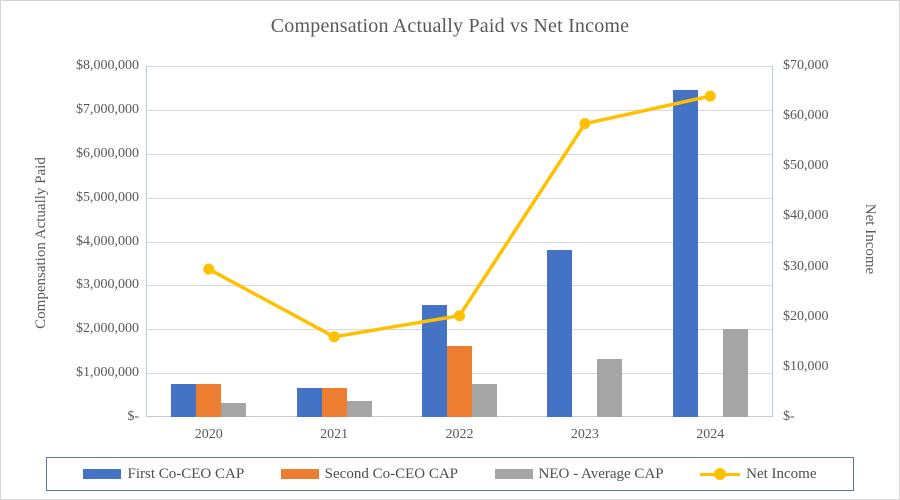 The height and width of the screenshot is (500, 900). Describe the element at coordinates (334, 402) in the screenshot. I see `bar-second-co-ceo-cap-2021` at that location.